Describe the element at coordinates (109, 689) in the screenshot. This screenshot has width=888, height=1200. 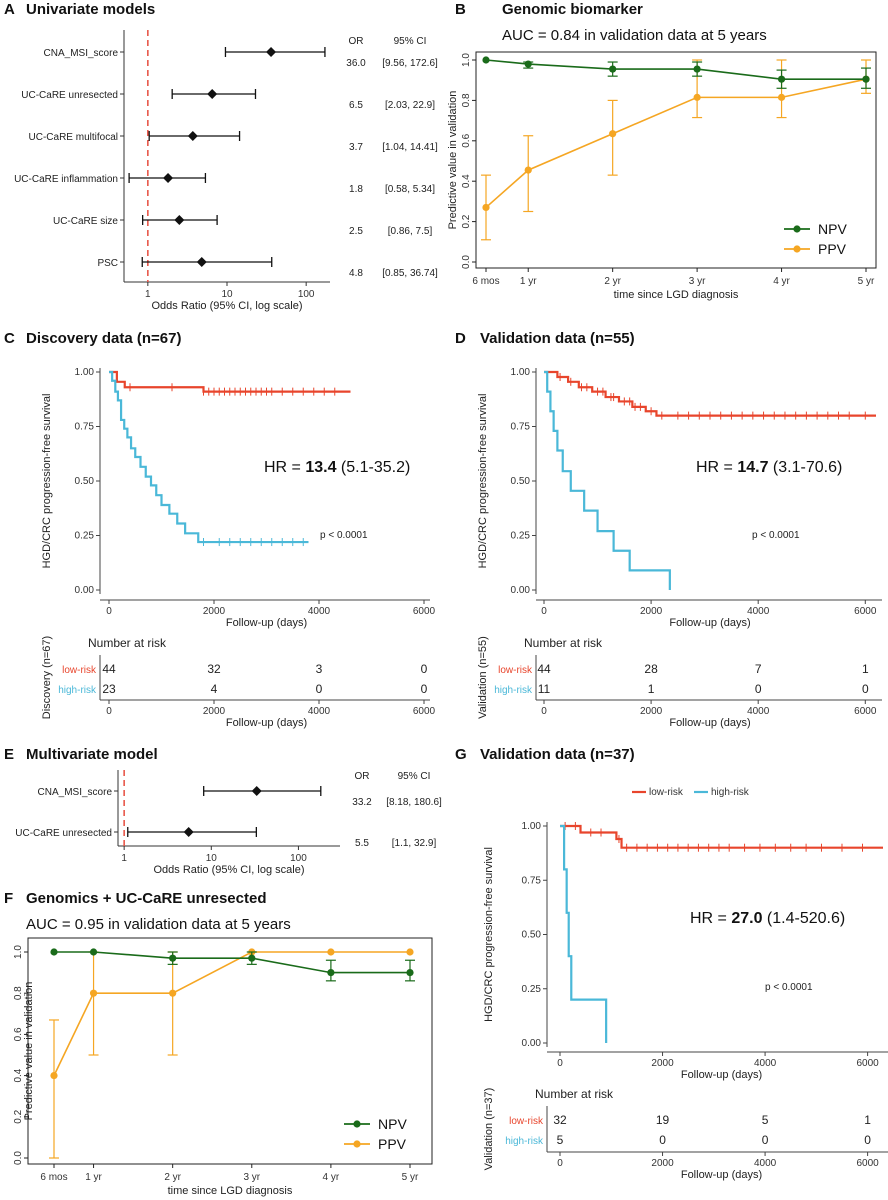
I see `risk-count: 23` at that location.